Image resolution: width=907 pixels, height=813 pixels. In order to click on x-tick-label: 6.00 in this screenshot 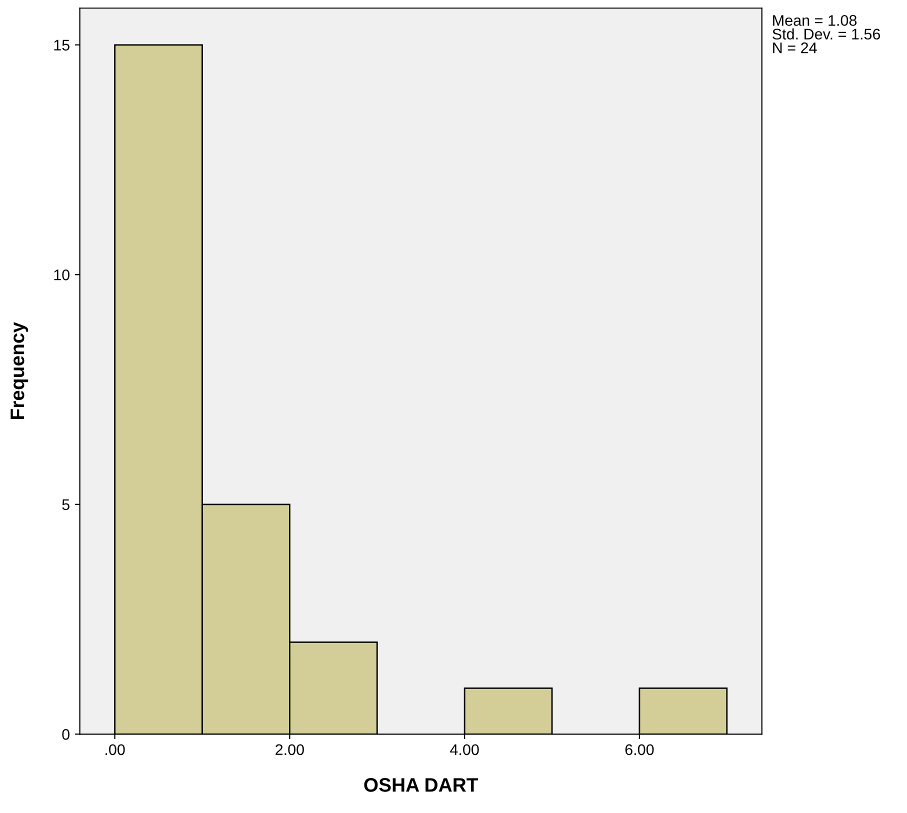, I will do `click(639, 750)`.